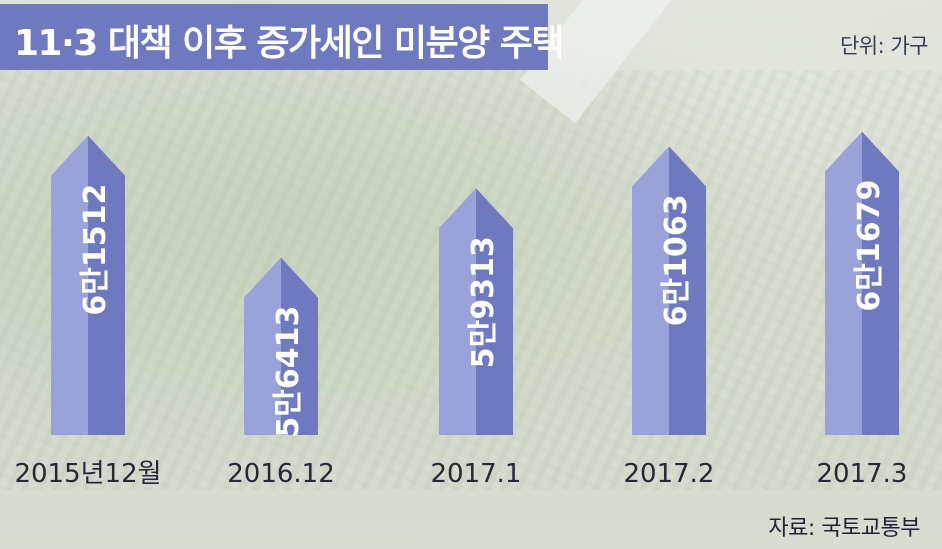 The height and width of the screenshot is (549, 942). I want to click on bar-value-label: 6만1063, so click(676, 260).